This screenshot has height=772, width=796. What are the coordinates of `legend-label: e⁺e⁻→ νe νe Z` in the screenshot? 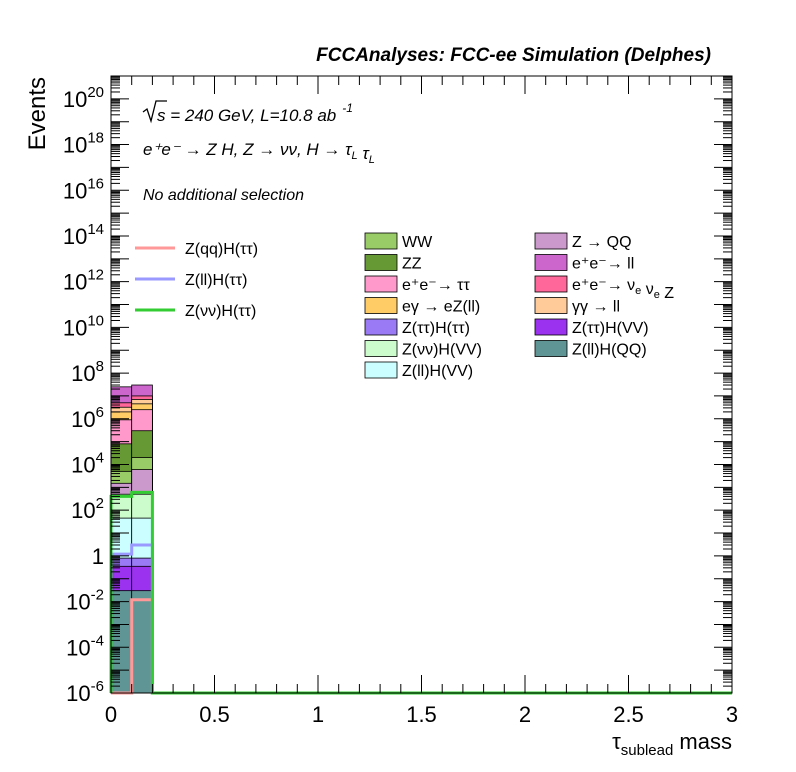 It's located at (623, 289).